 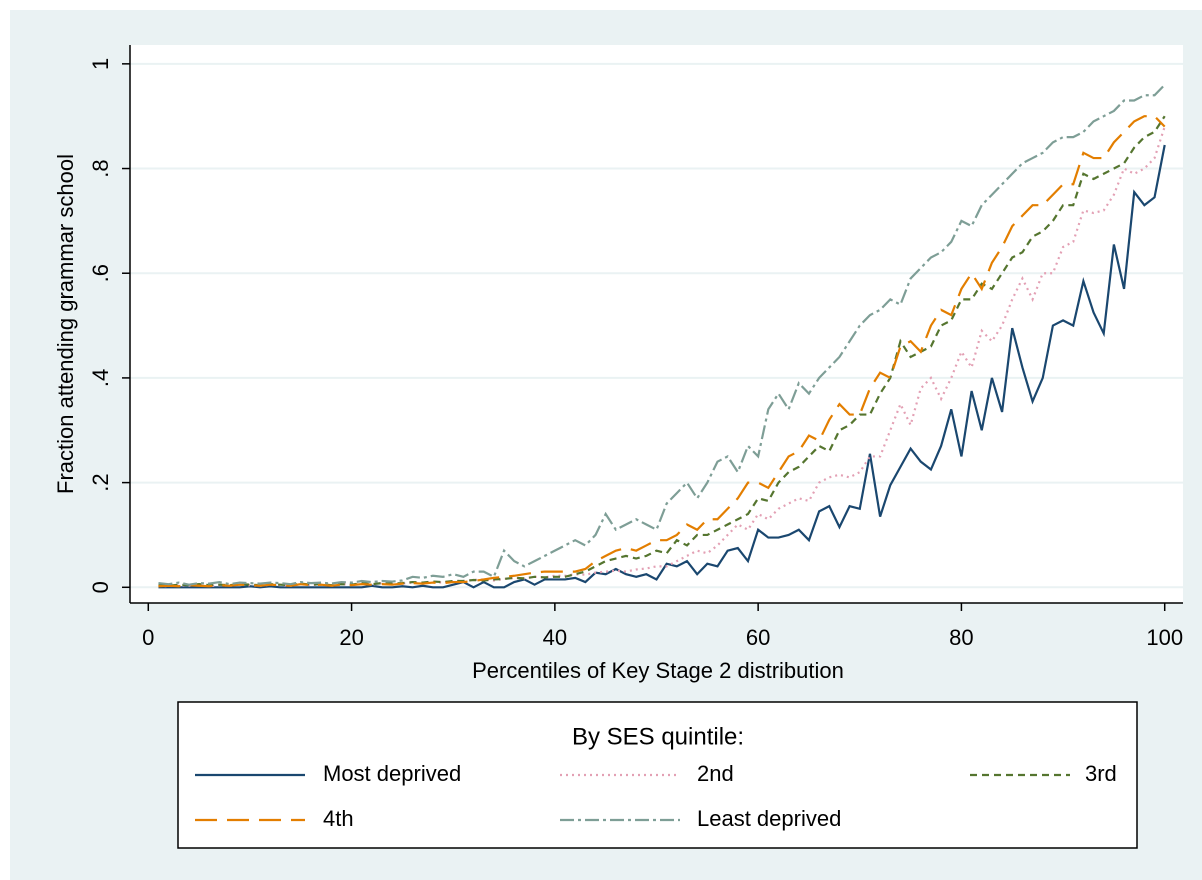 I want to click on y-tick-label: .8, so click(x=100, y=168).